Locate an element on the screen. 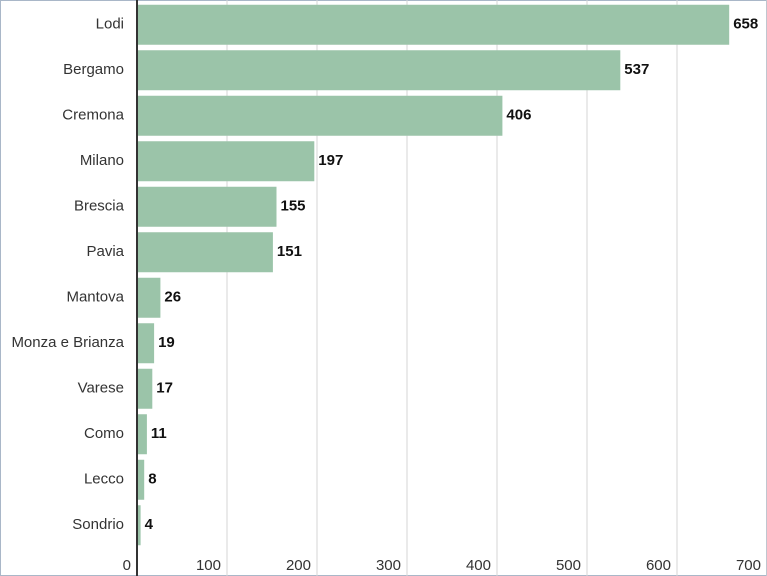 The height and width of the screenshot is (576, 767). y-tick-label: Brescia is located at coordinates (99, 206).